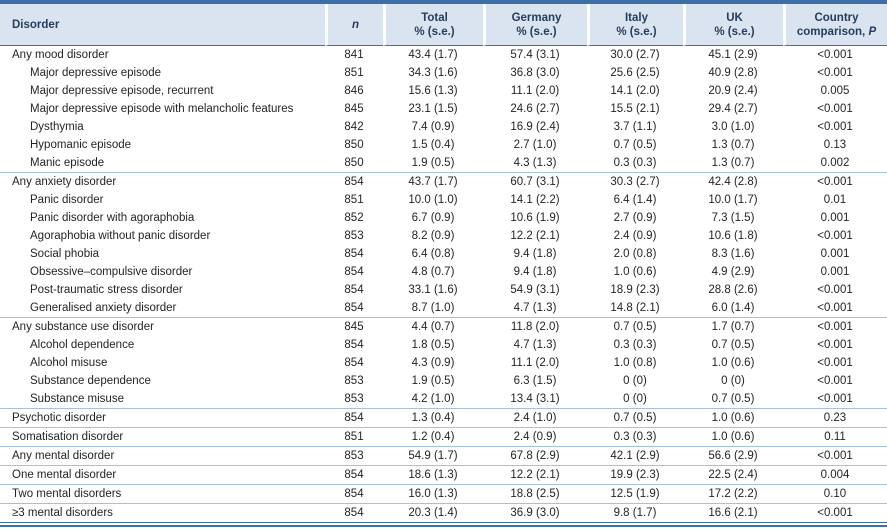 The height and width of the screenshot is (531, 887). I want to click on cell-uk: 7.3 (1.5), so click(733, 218).